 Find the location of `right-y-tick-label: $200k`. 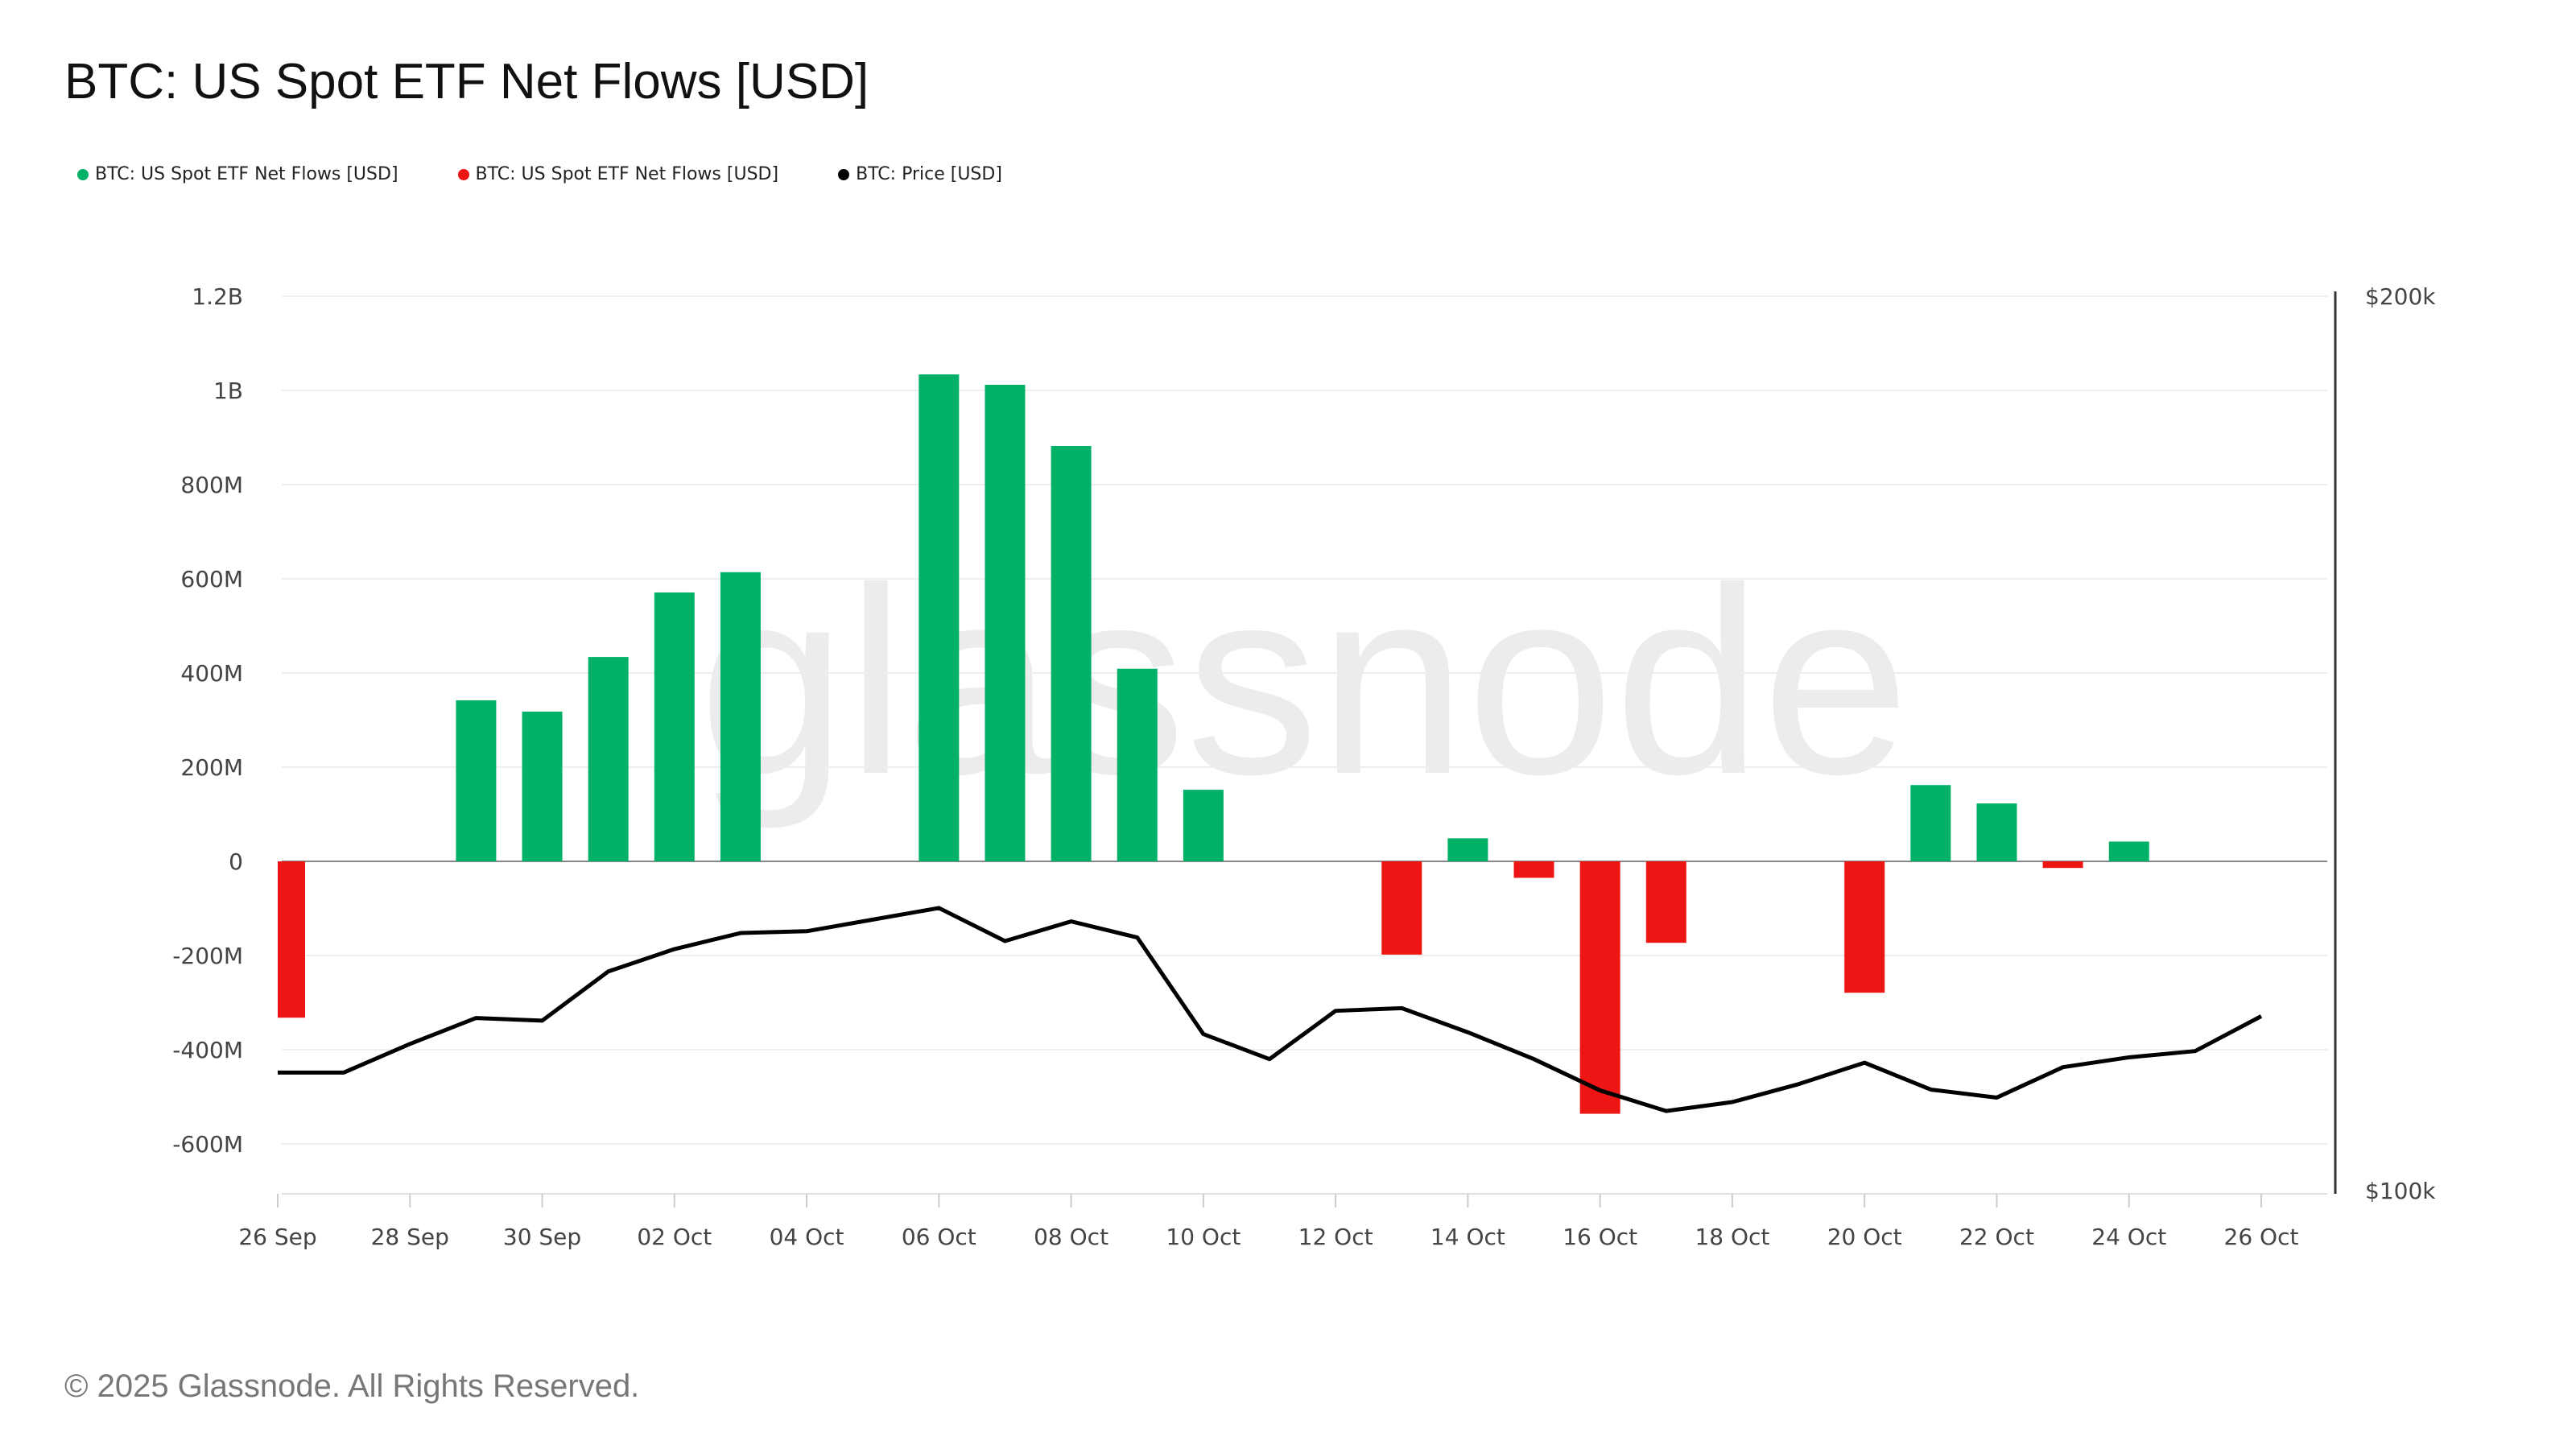

right-y-tick-label: $200k is located at coordinates (2400, 296).